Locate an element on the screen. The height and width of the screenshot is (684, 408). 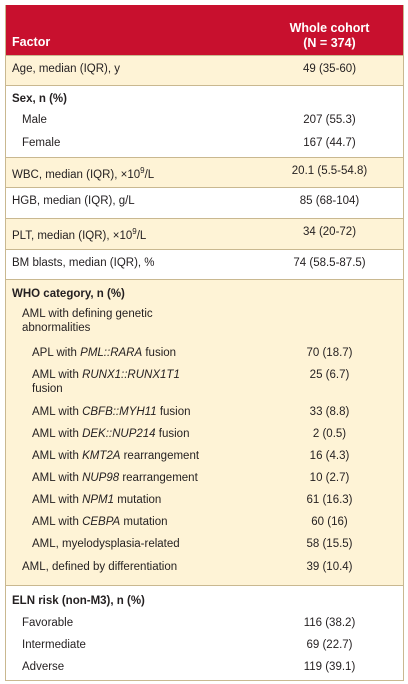
table-row-plt: PLT, median (IQR), ×109/L 34 (20-72) is located at coordinates (204, 233).